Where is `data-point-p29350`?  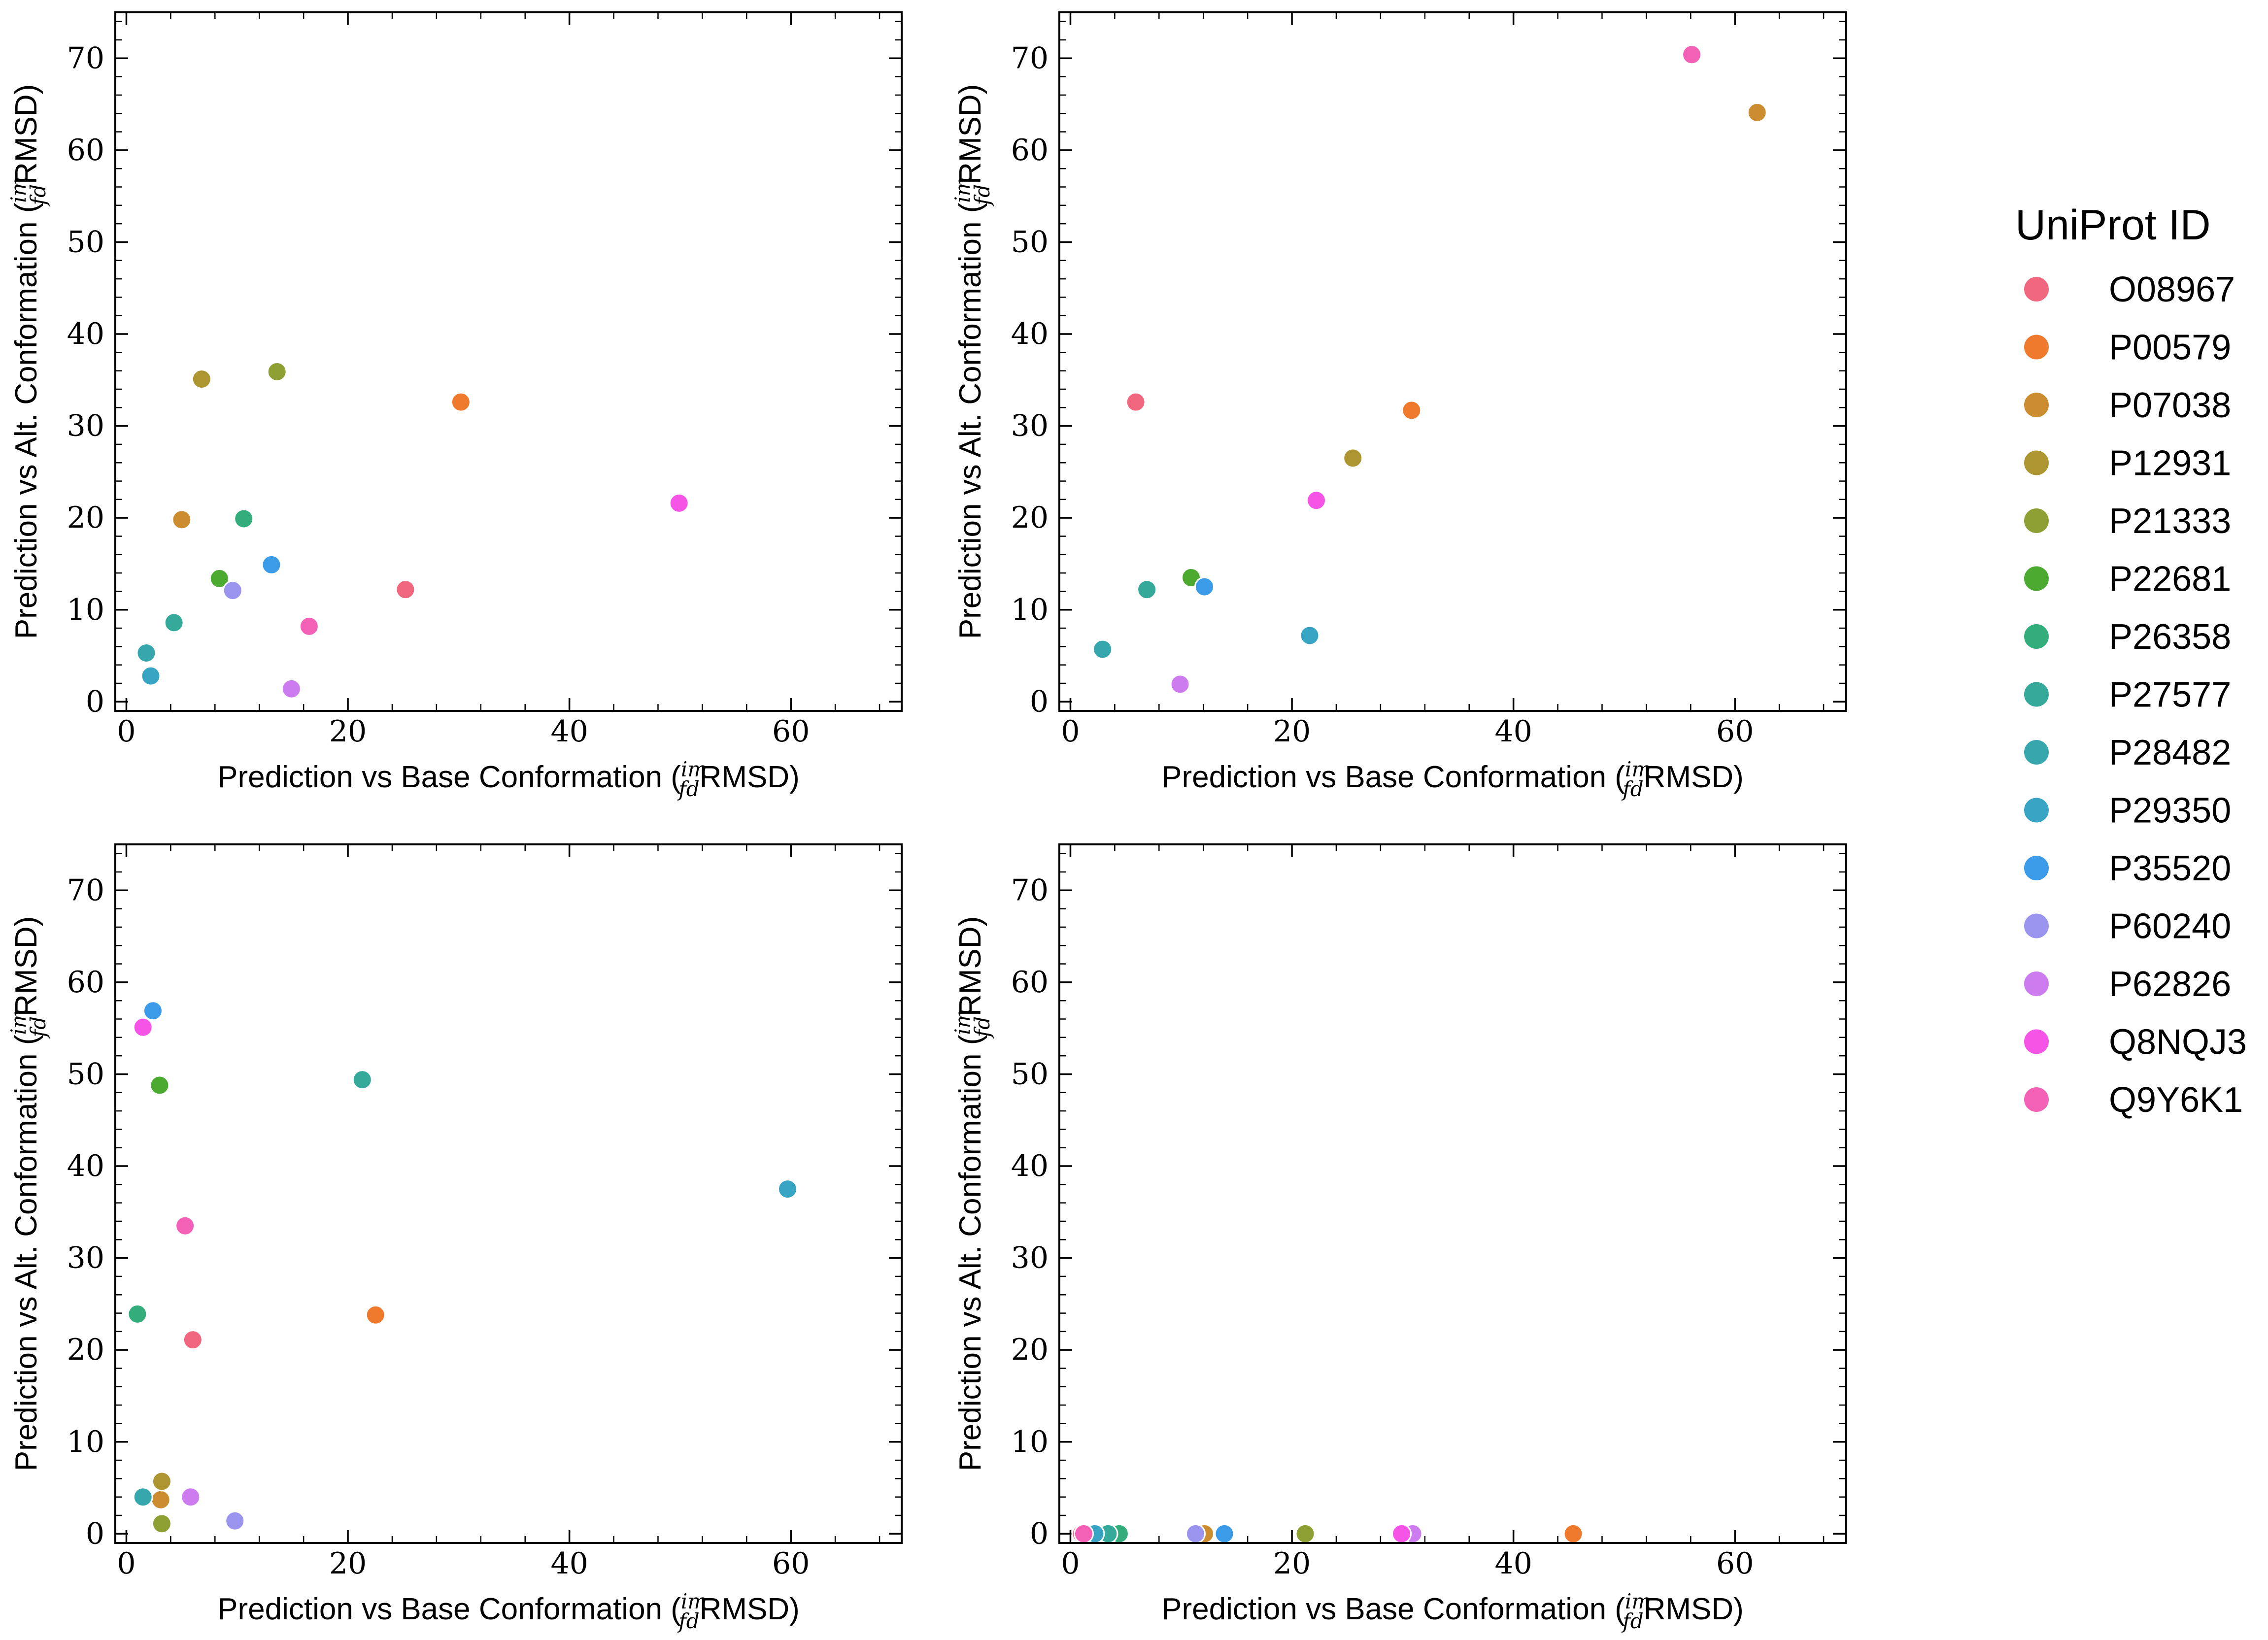 data-point-p29350 is located at coordinates (787, 1189).